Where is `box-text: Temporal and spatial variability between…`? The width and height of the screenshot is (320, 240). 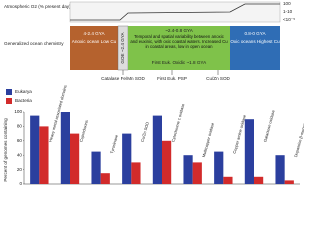 box-text: Temporal and spatial variability between… is located at coordinates (179, 41).